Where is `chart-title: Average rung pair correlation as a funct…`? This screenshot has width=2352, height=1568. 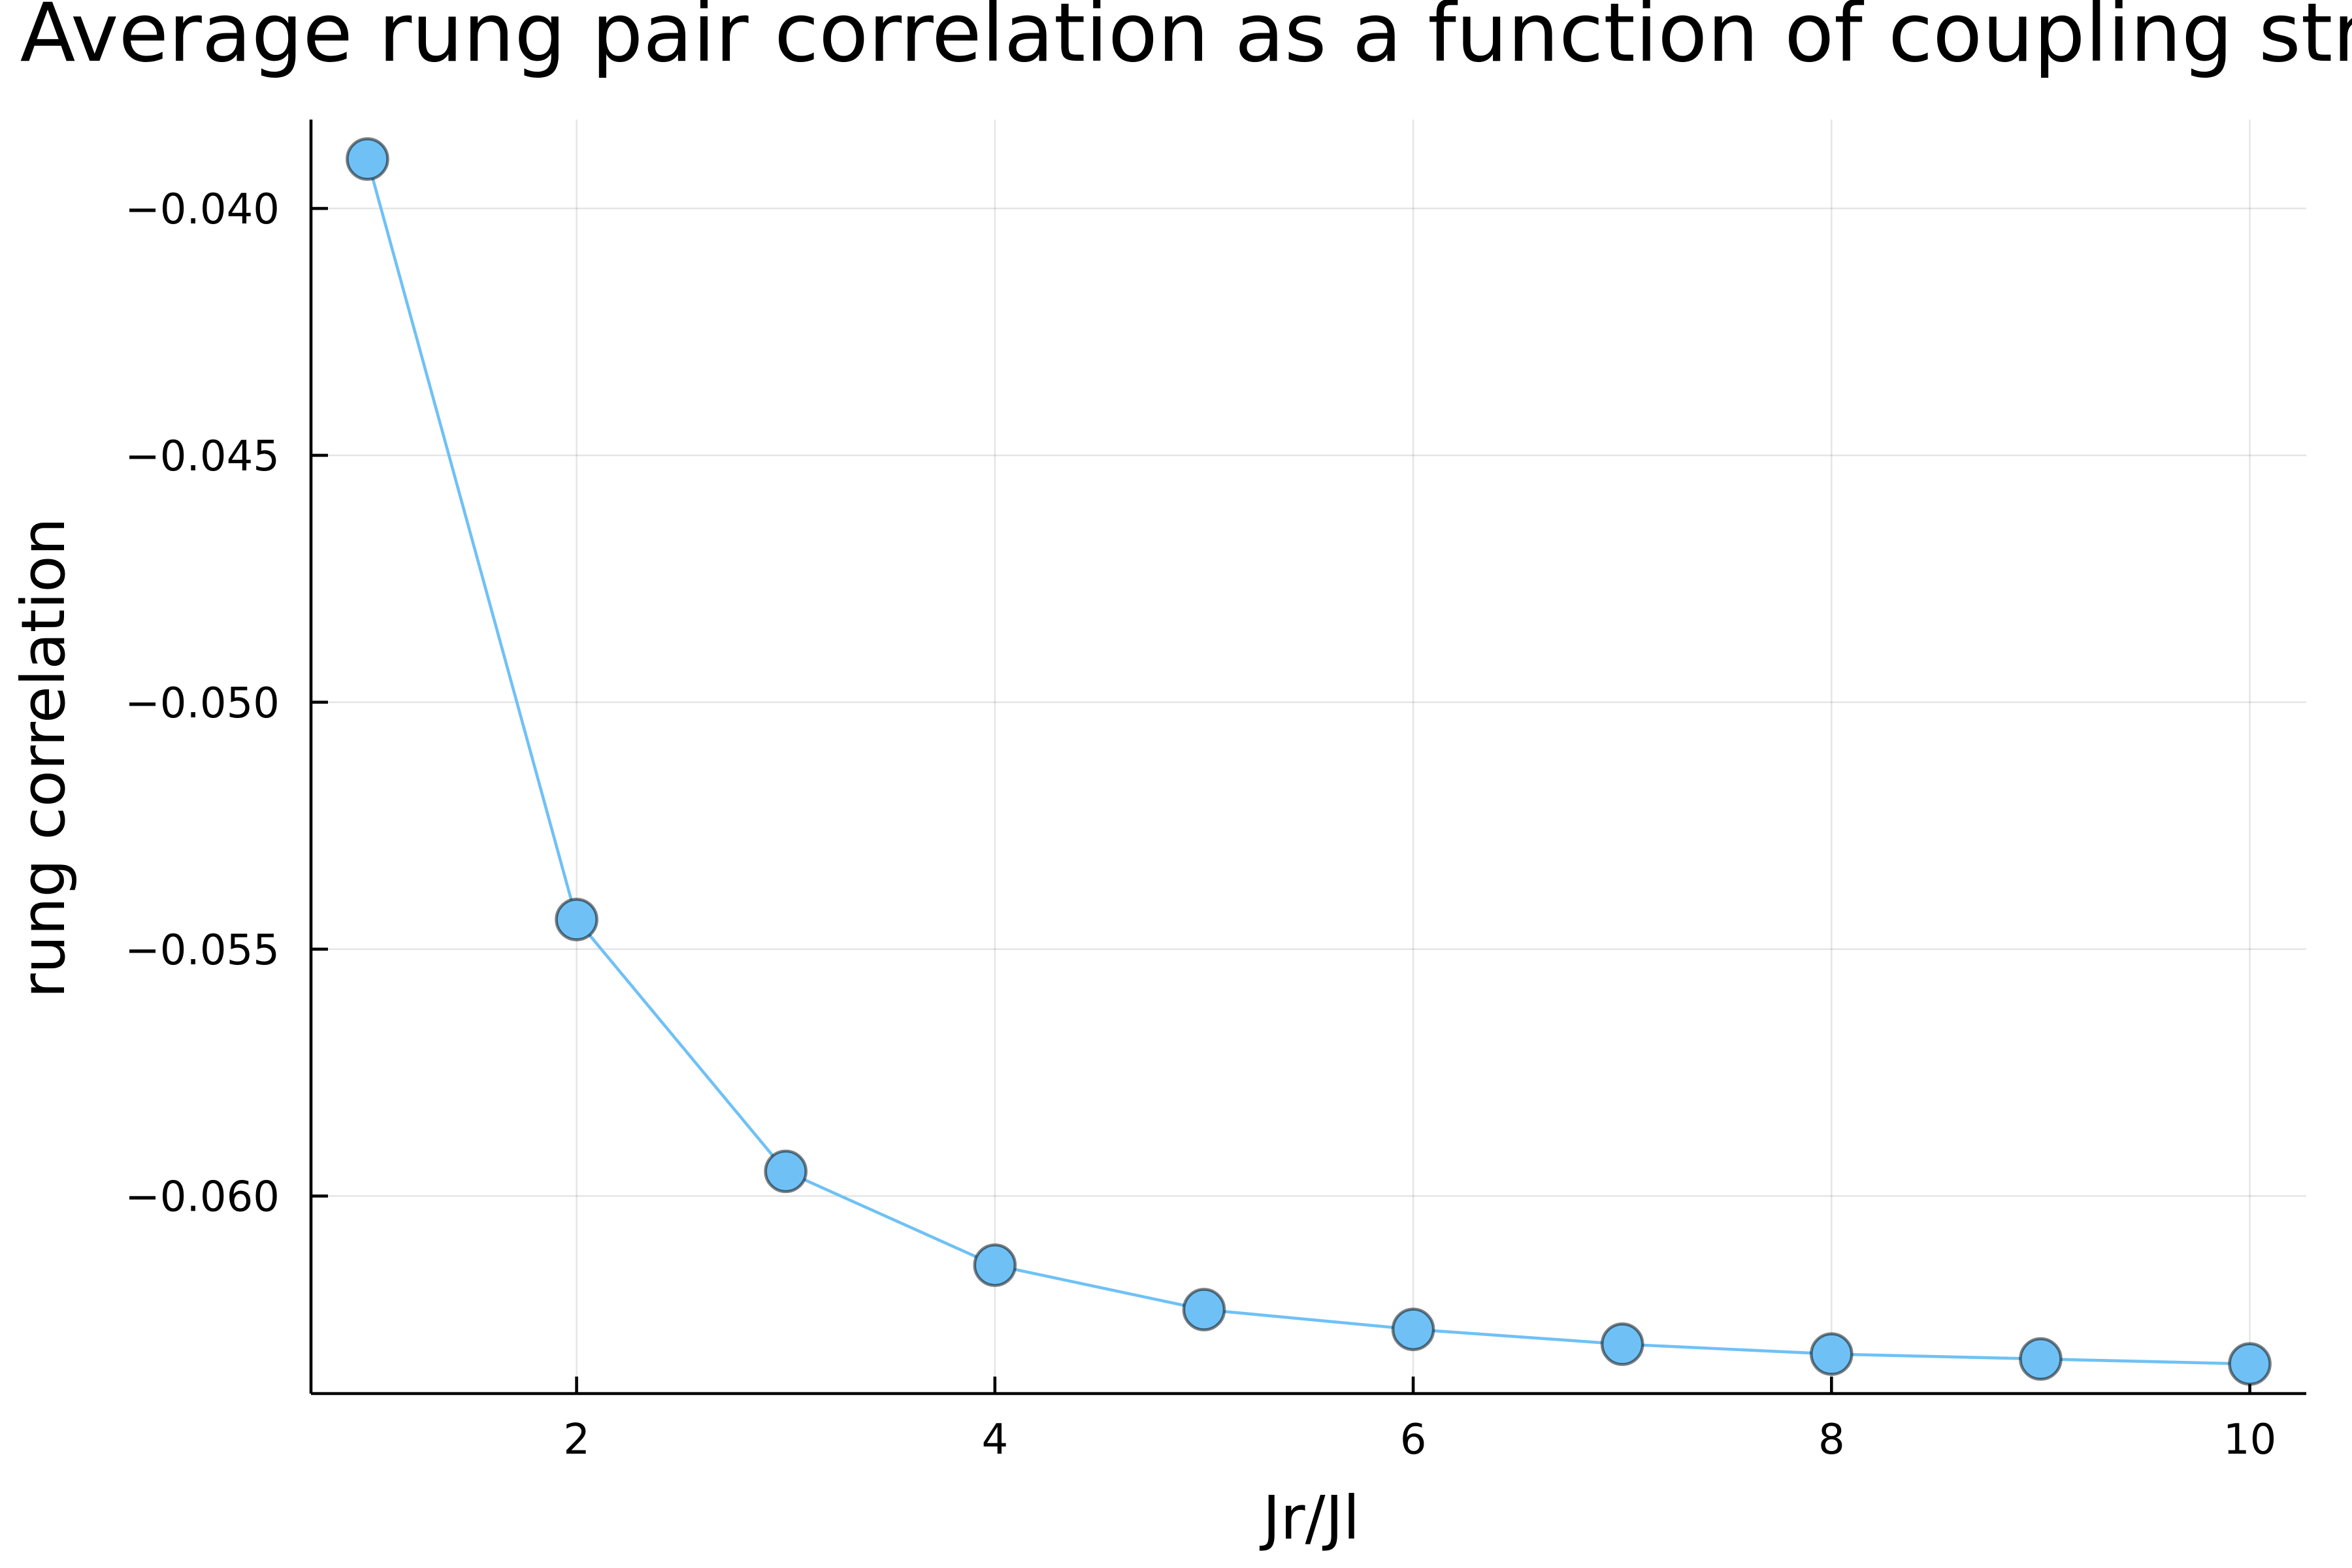 chart-title: Average rung pair correlation as a funct… is located at coordinates (1186, 40).